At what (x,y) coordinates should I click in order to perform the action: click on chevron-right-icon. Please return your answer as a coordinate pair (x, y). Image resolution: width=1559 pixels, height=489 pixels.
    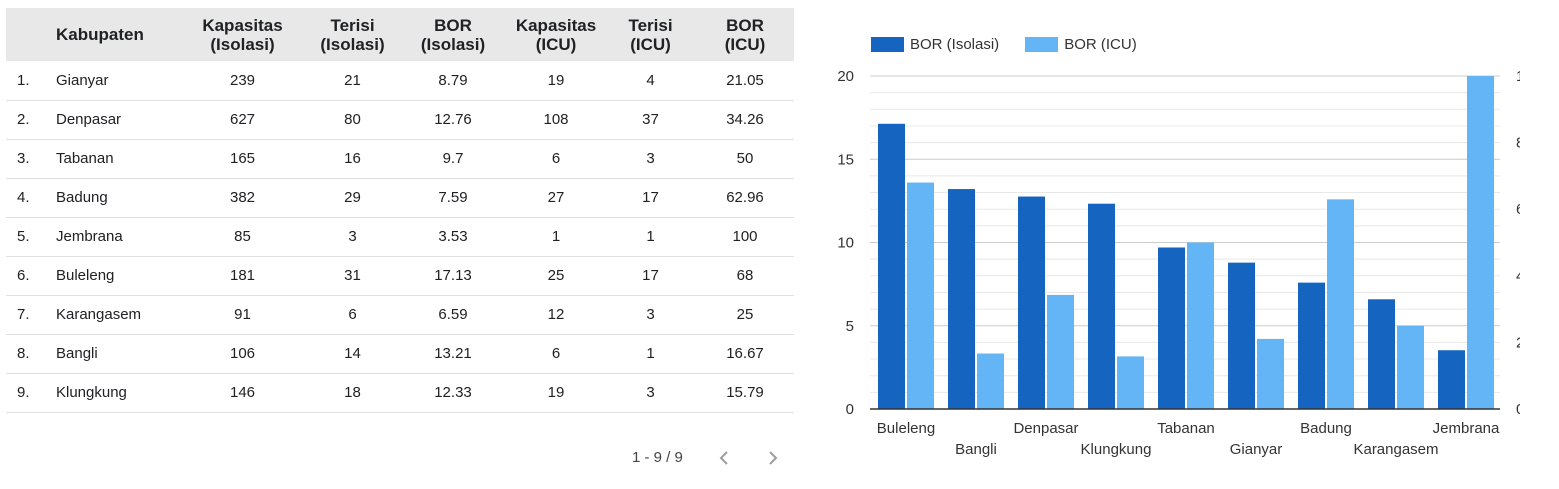
    Looking at the image, I should click on (773, 458).